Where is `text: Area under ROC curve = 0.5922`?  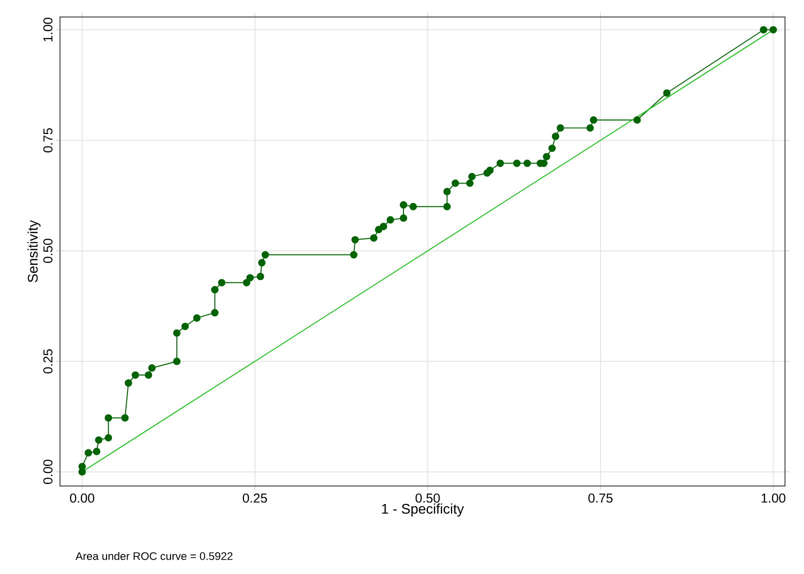 text: Area under ROC curve = 0.5922 is located at coordinates (154, 556).